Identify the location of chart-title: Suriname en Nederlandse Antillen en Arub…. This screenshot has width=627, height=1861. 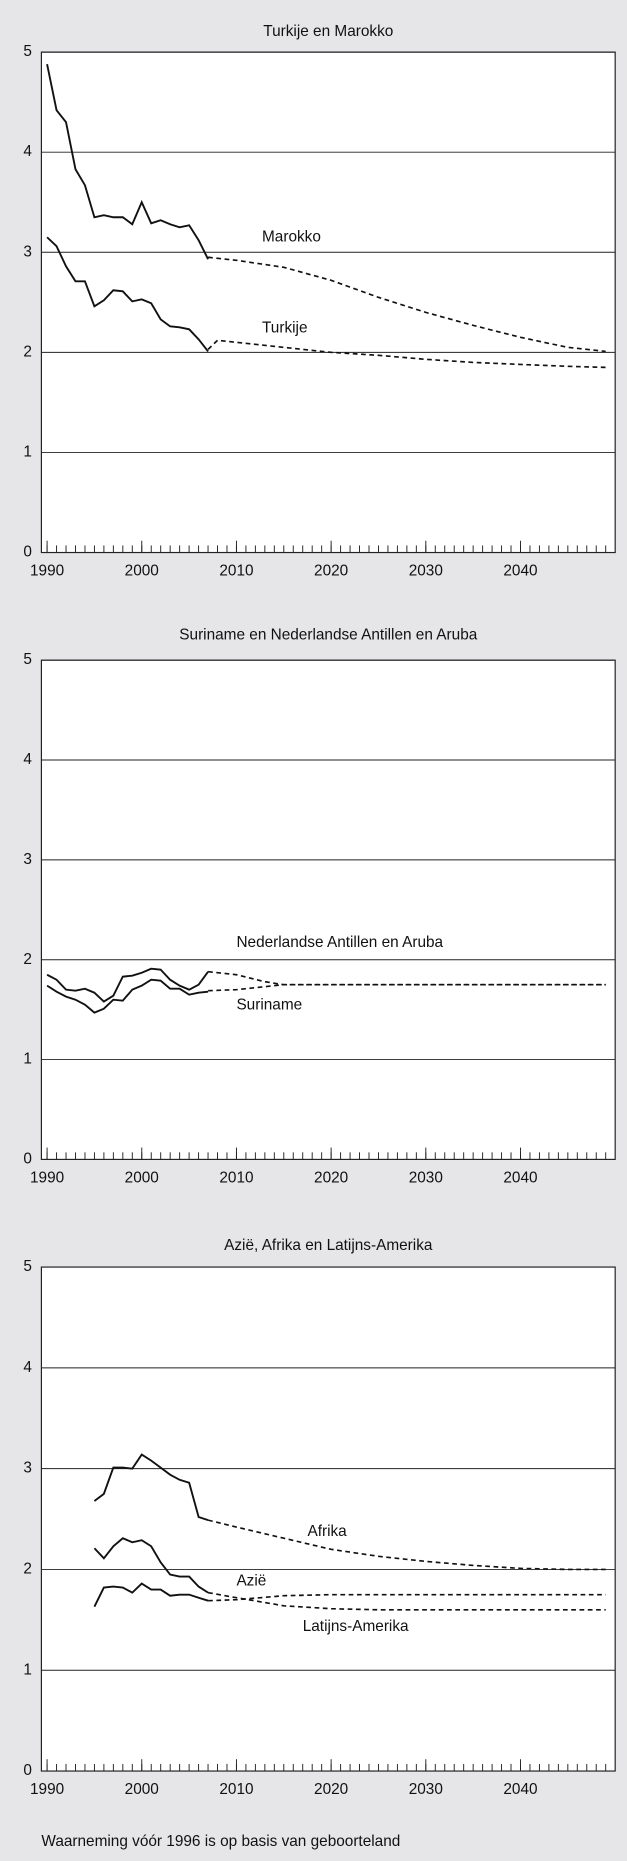
(328, 634).